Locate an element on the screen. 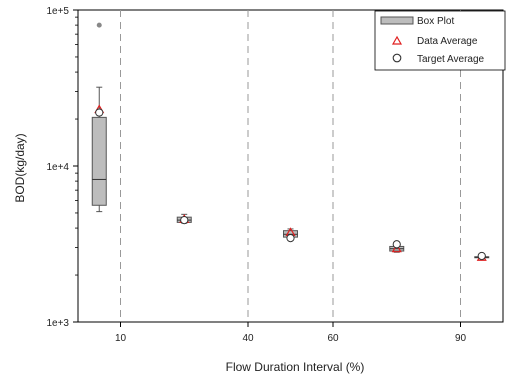 This screenshot has width=507, height=383. x-tick-label: 10 is located at coordinates (121, 338).